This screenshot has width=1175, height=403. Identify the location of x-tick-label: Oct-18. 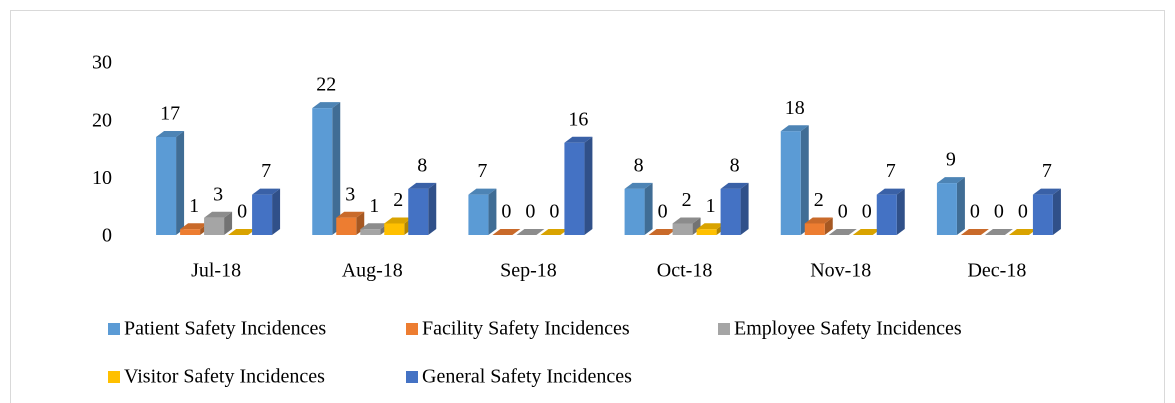
(685, 271).